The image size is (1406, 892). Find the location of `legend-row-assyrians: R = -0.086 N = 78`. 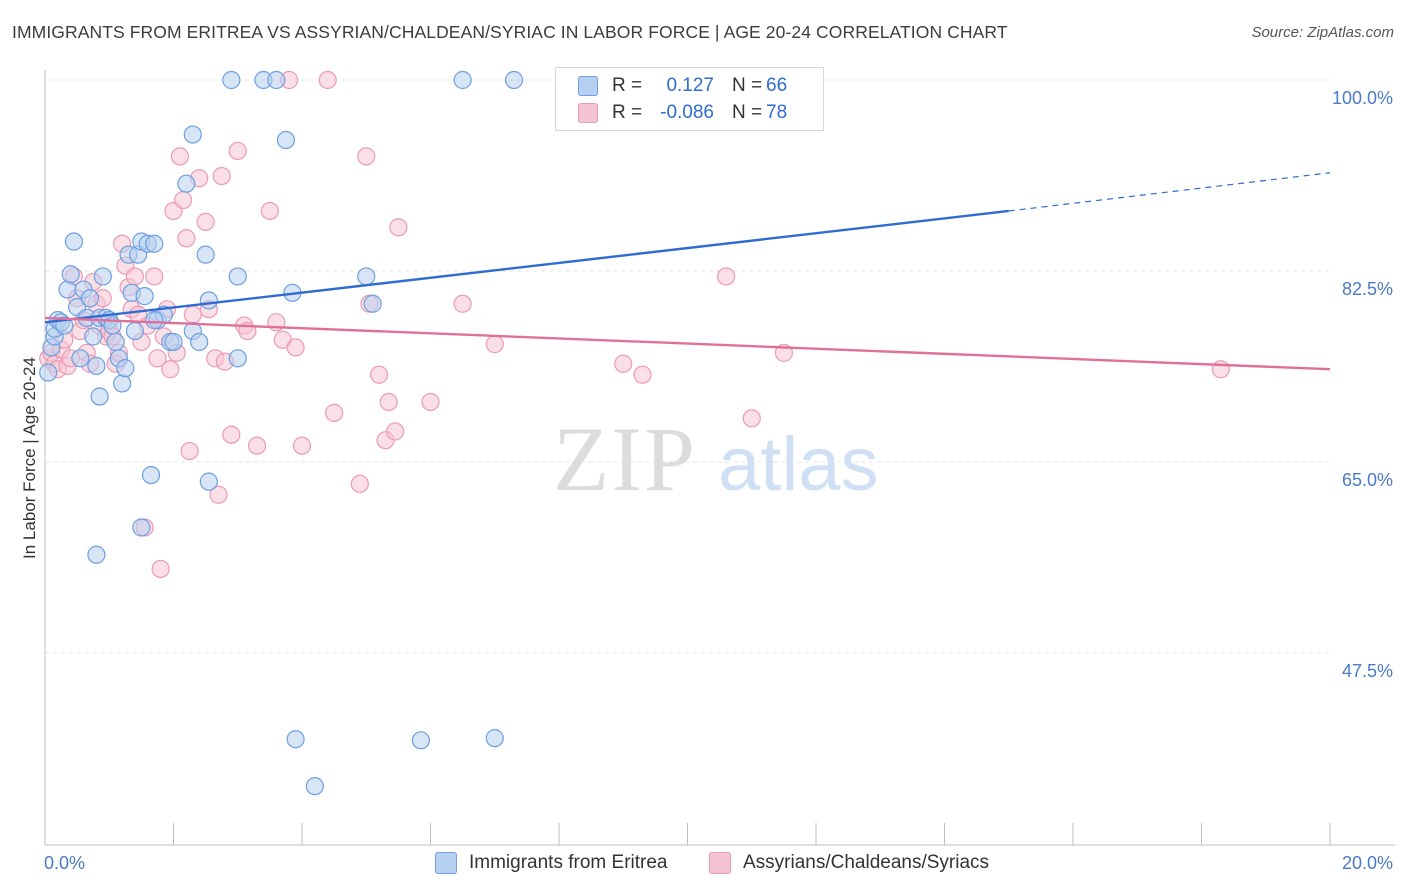

legend-row-assyrians: R = -0.086 N = 78 is located at coordinates (682, 113).